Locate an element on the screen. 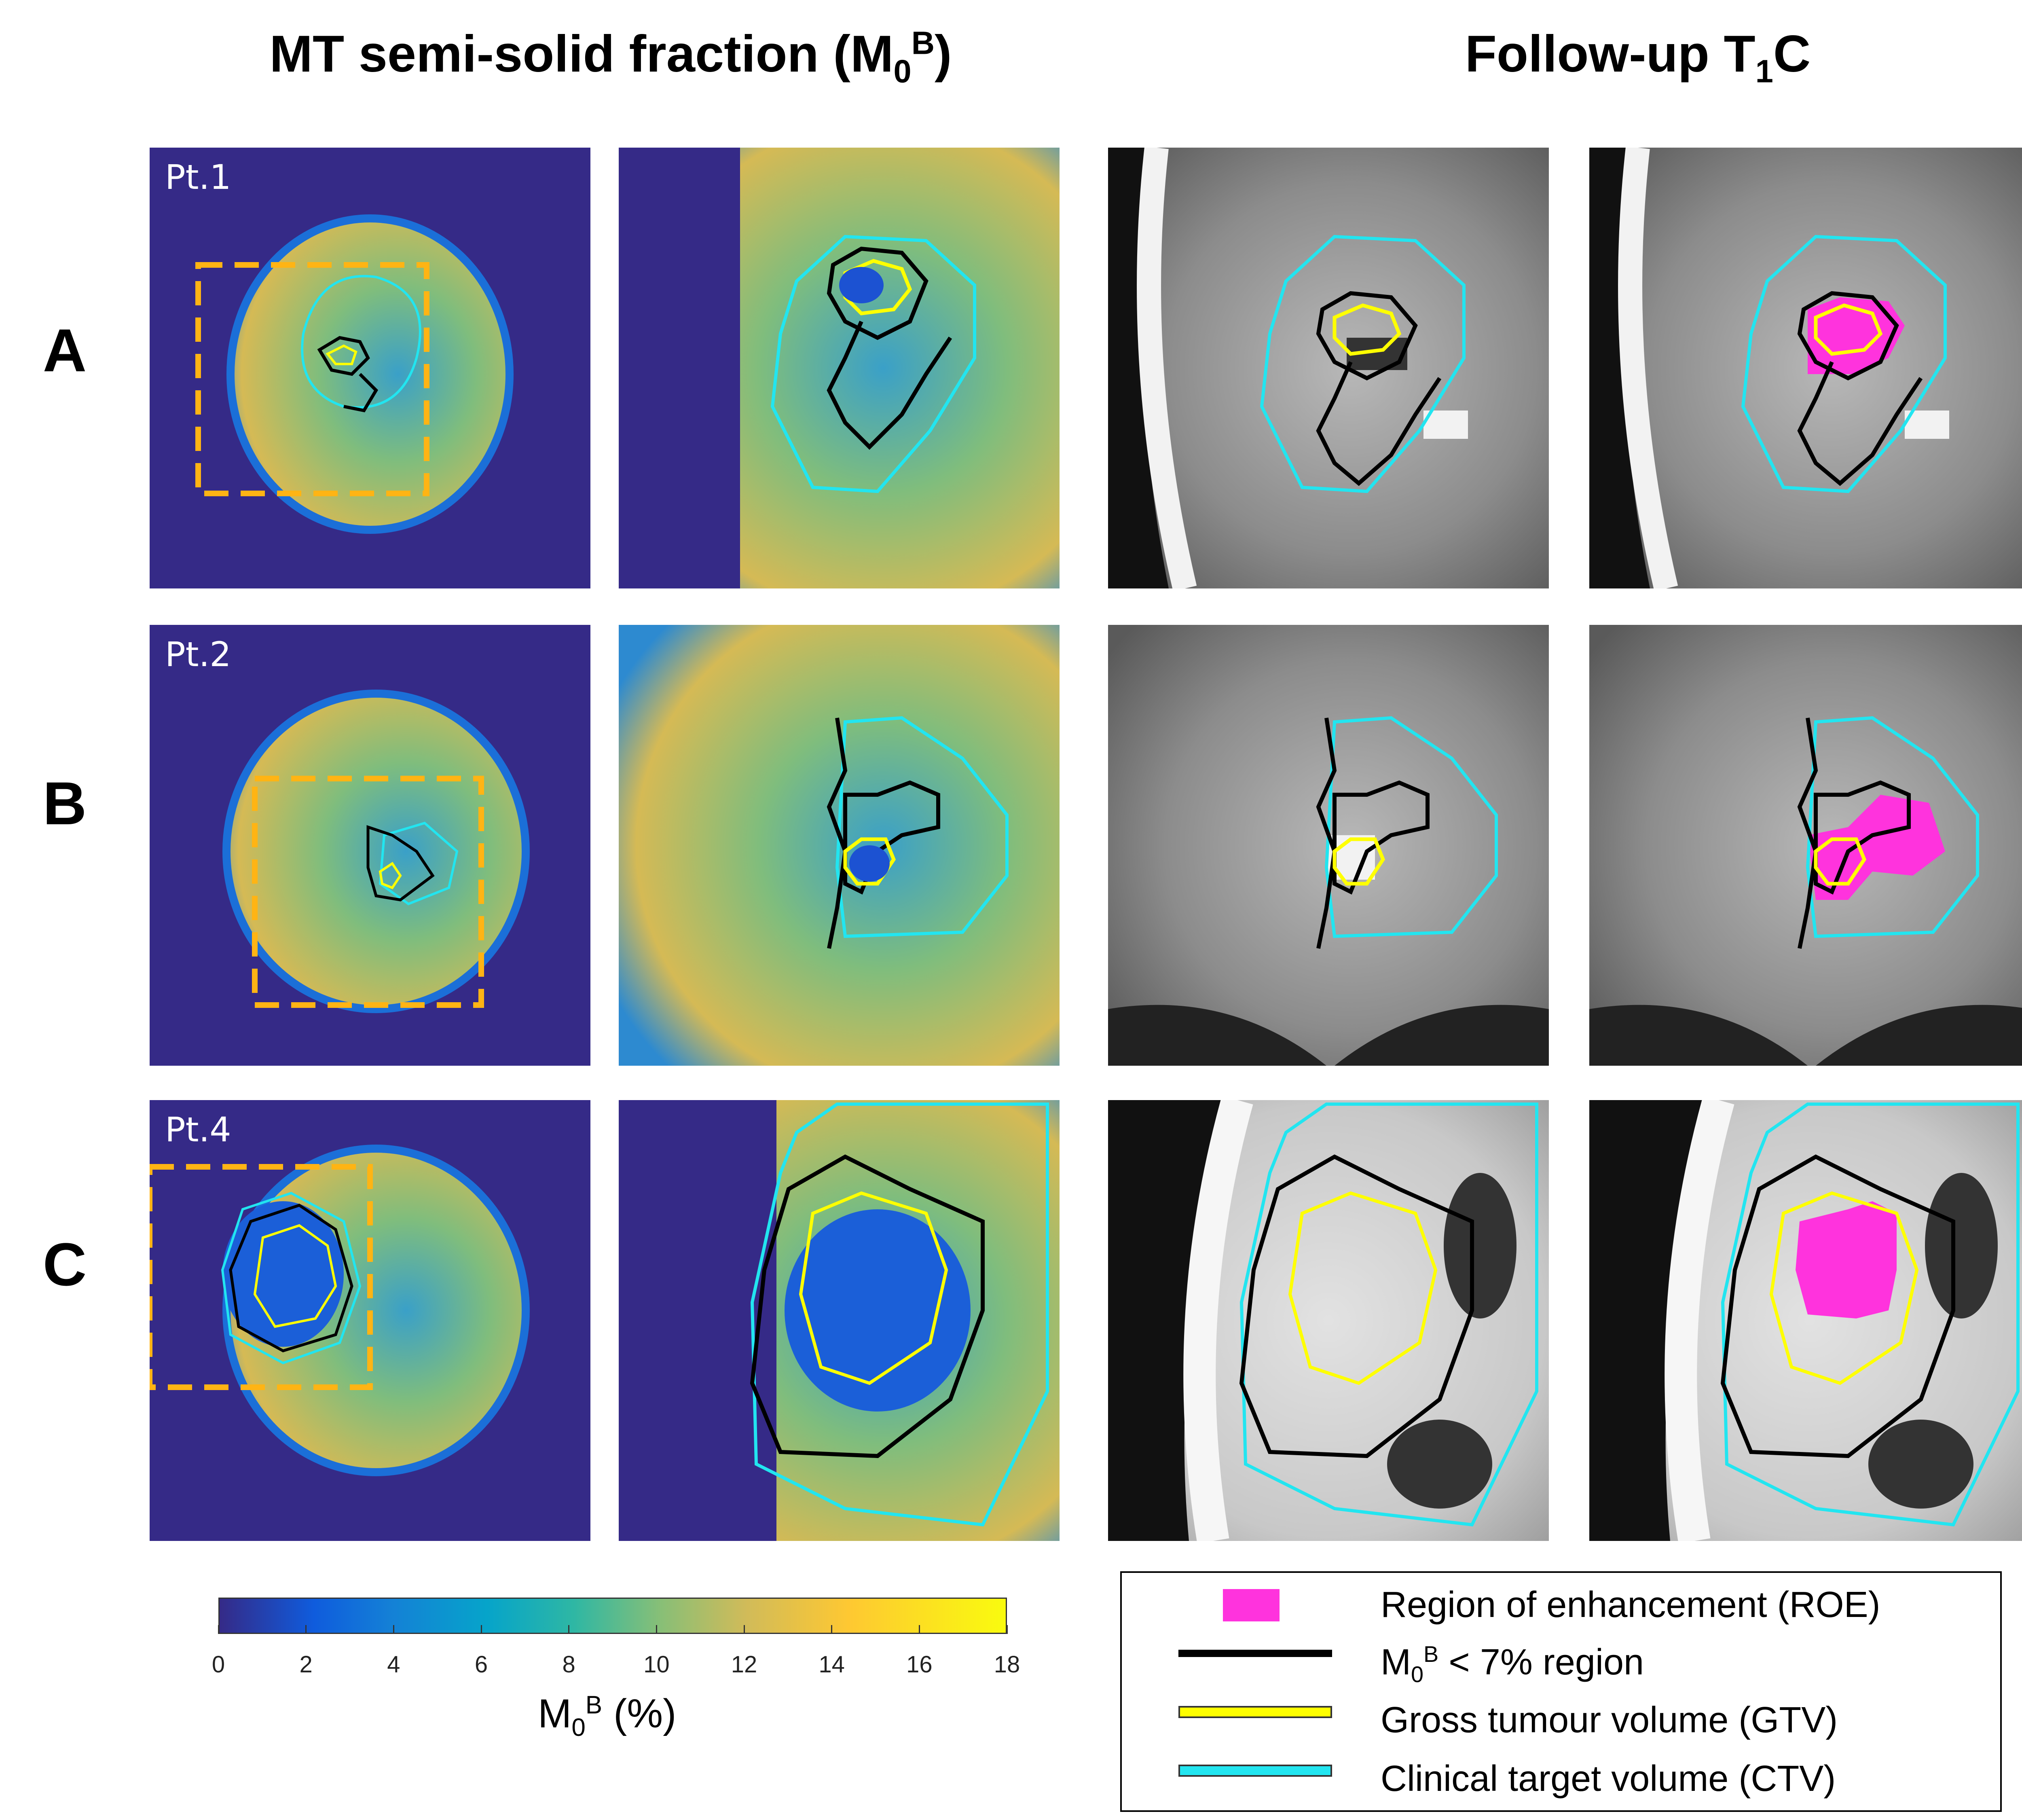 The width and height of the screenshot is (2022, 1820). colorbar-tick-label: 0 is located at coordinates (218, 1665).